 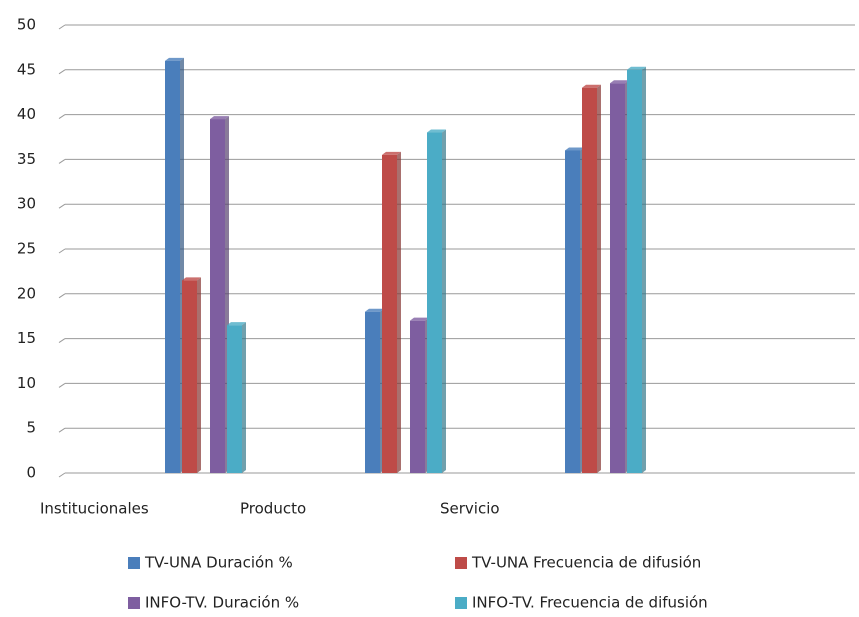 What do you see at coordinates (26, 69) in the screenshot?
I see `y-tick-label: 45` at bounding box center [26, 69].